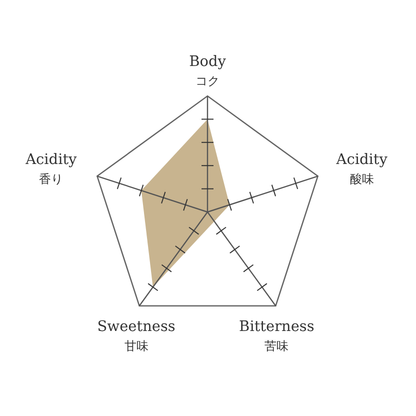  I want to click on spoke-label: Sweetness 甘味, so click(136, 335).